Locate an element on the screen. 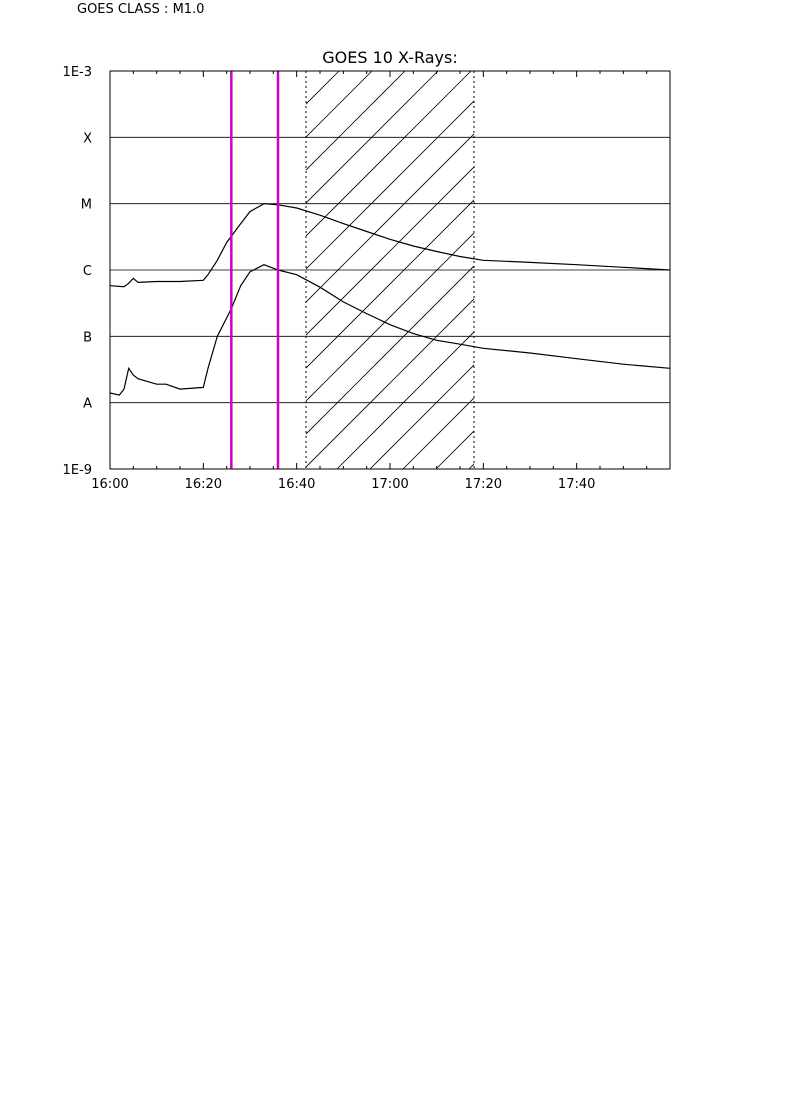 The width and height of the screenshot is (790, 1118). x-tick-label: 16:40 is located at coordinates (296, 484).